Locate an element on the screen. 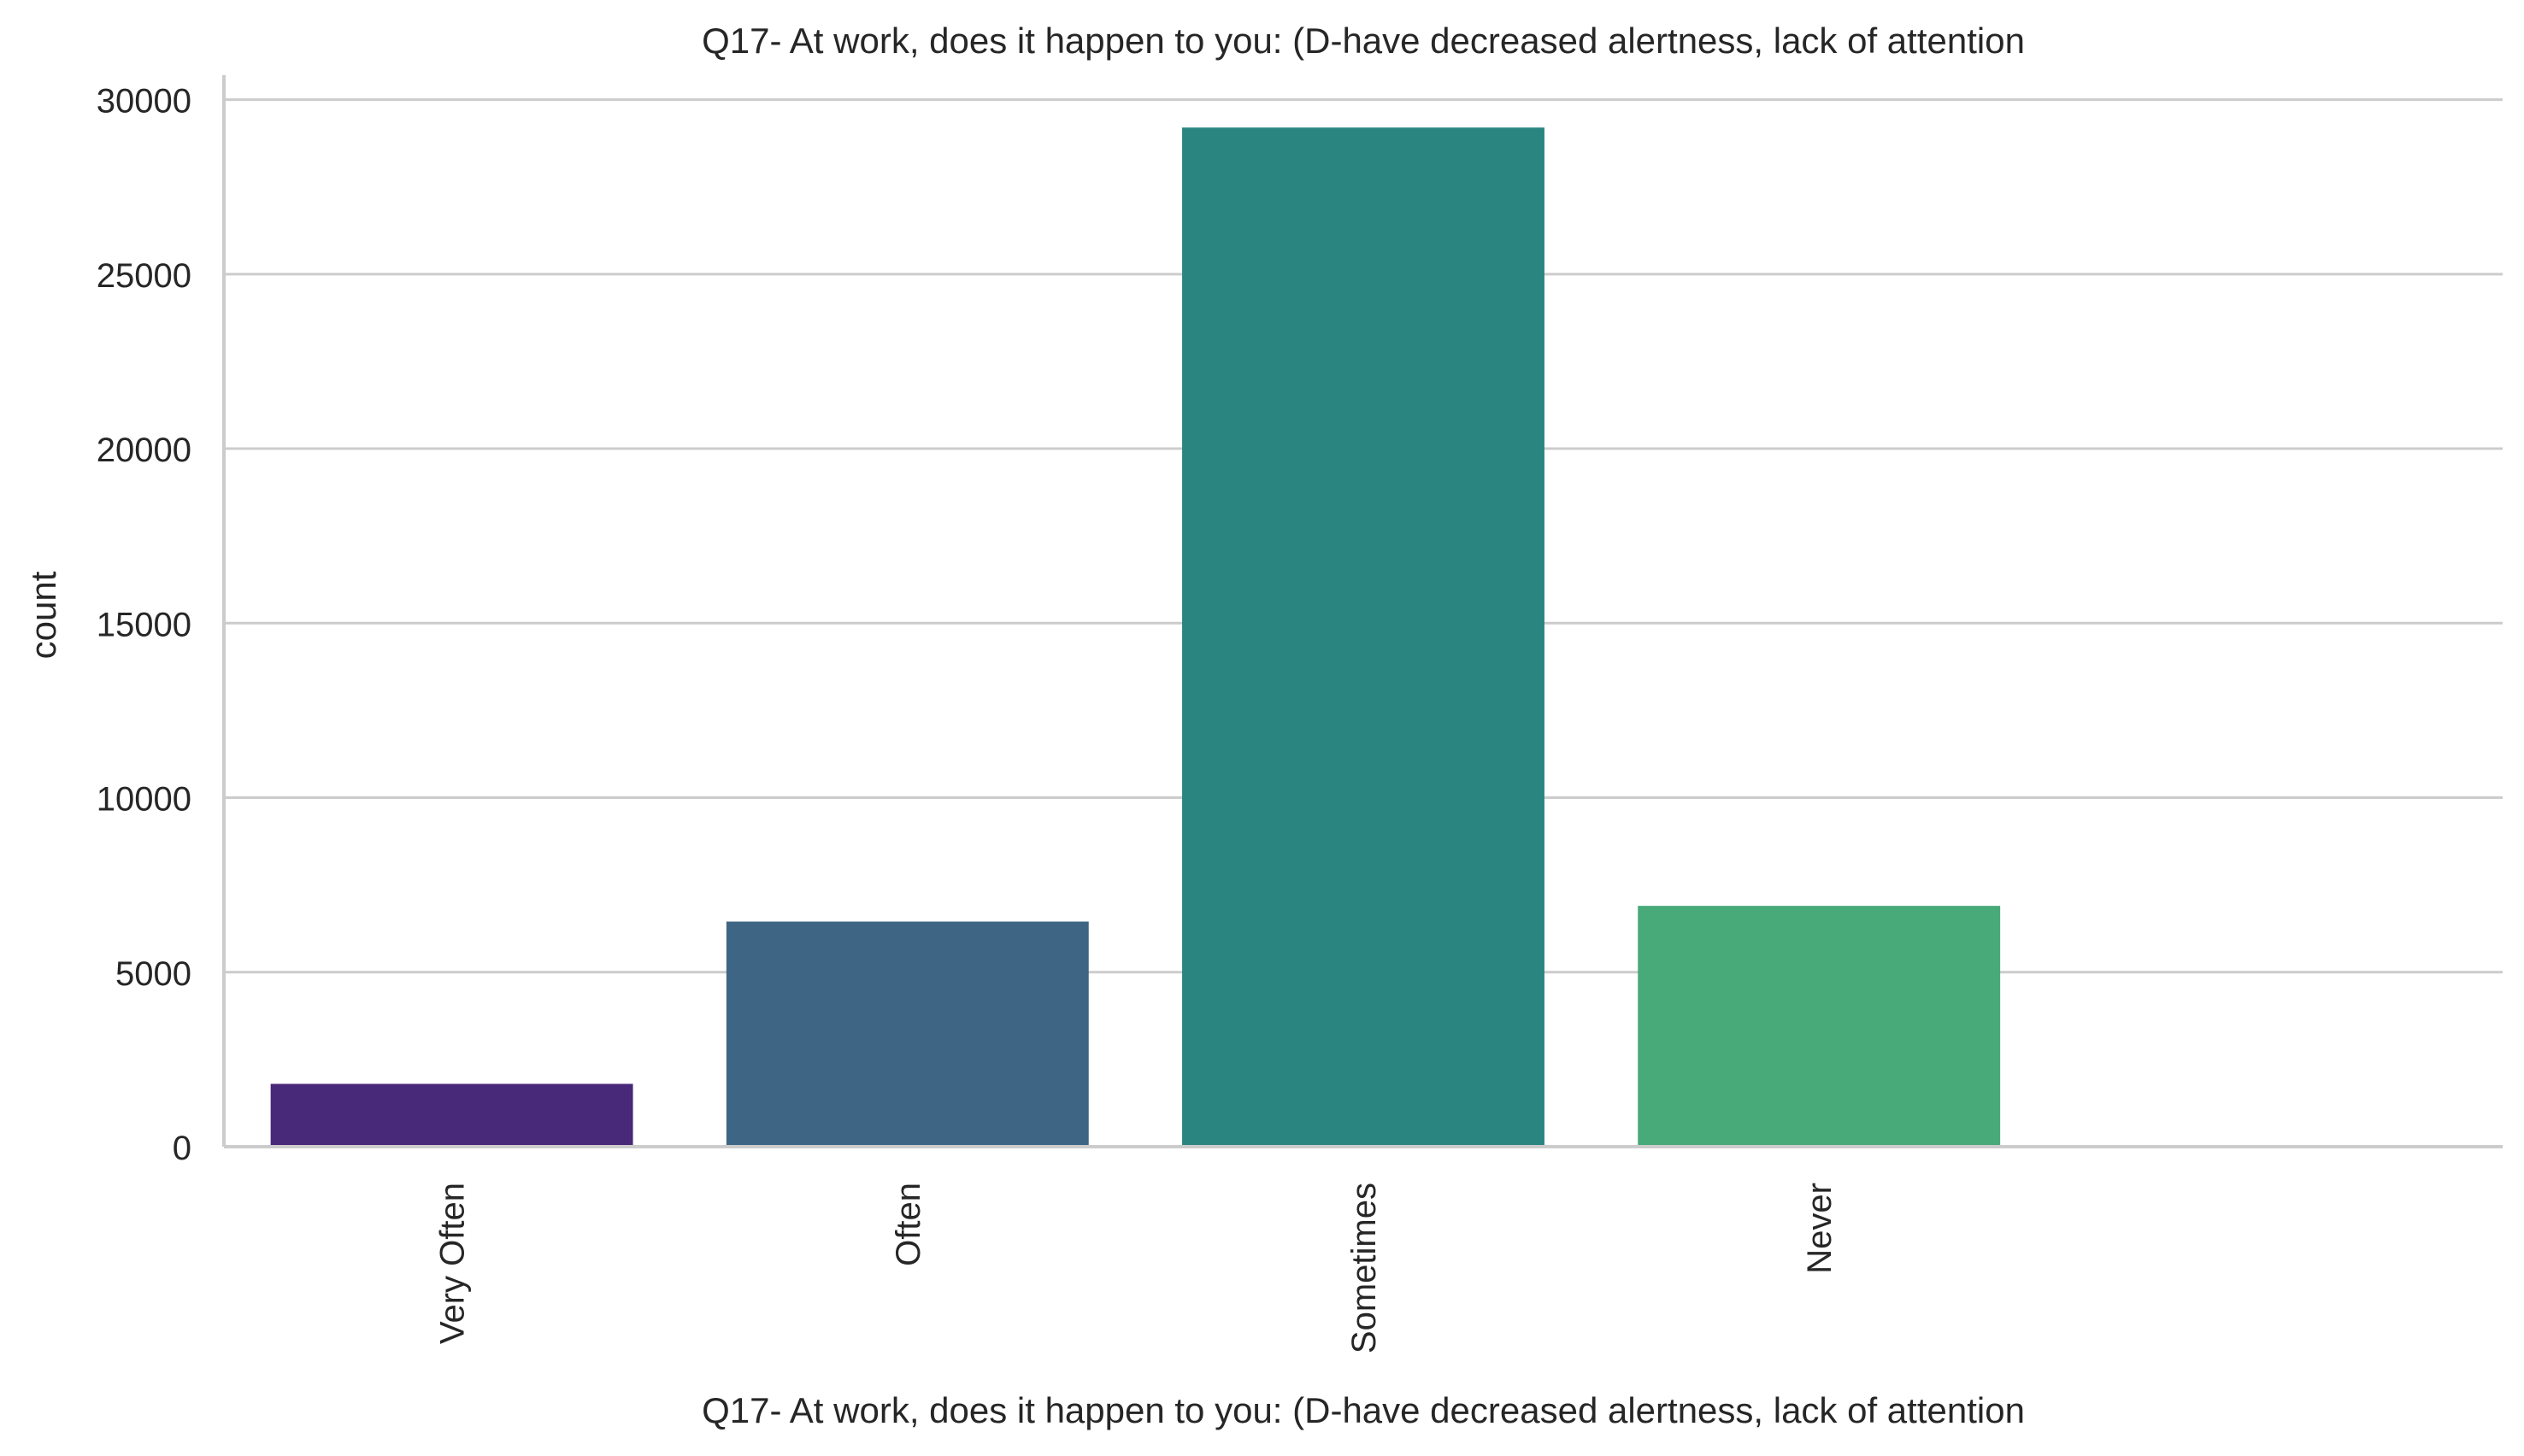  y-axis-label: count is located at coordinates (43, 615).